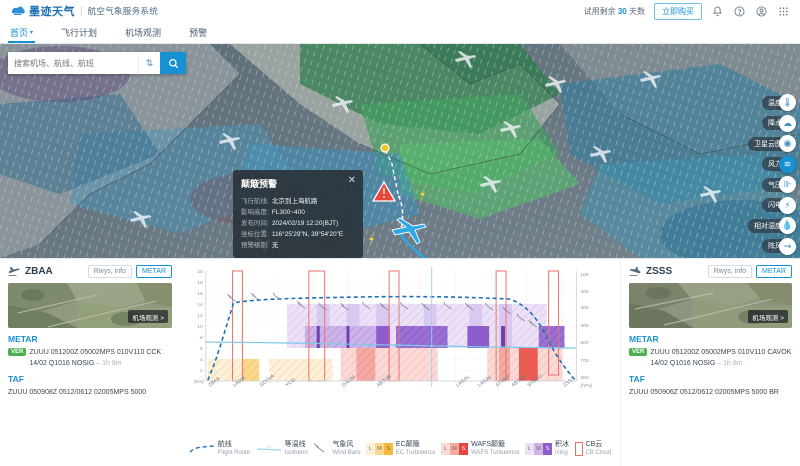 This screenshot has width=800, height=466. I want to click on layer-lightning: 闪电 ⚡, so click(779, 205).